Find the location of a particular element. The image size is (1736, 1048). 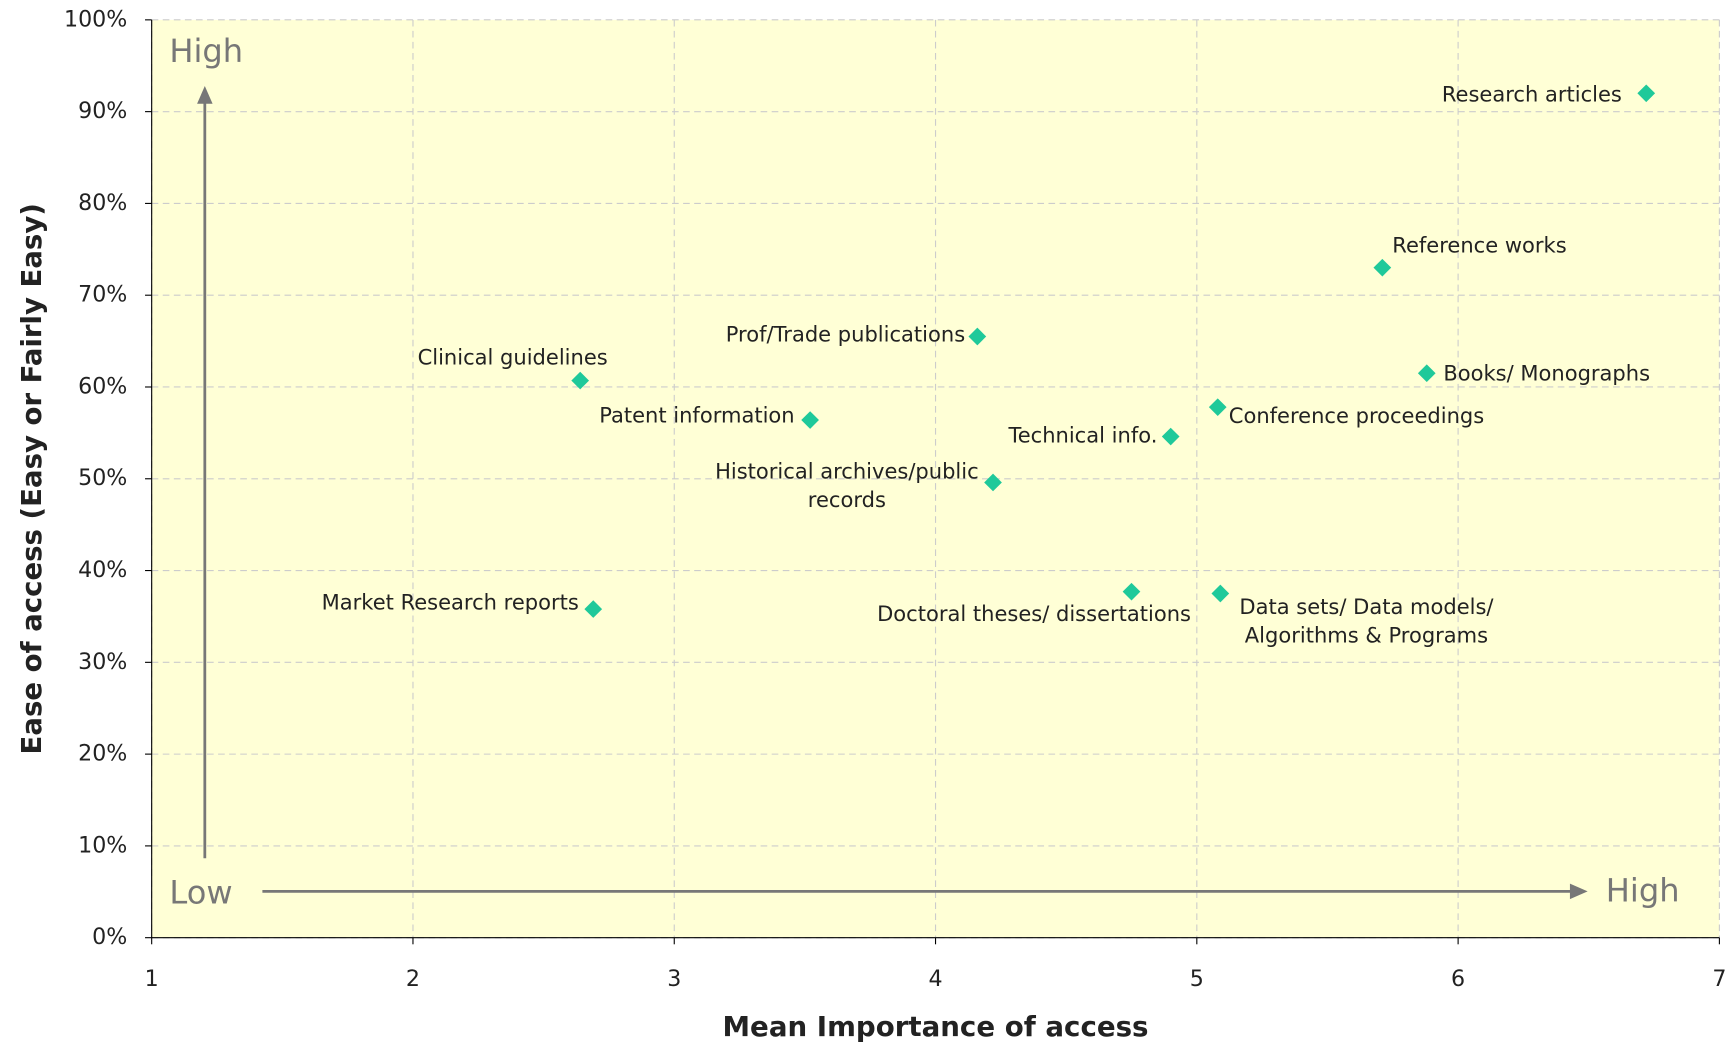

point-label: Algorithms & Programs is located at coordinates (1366, 636).